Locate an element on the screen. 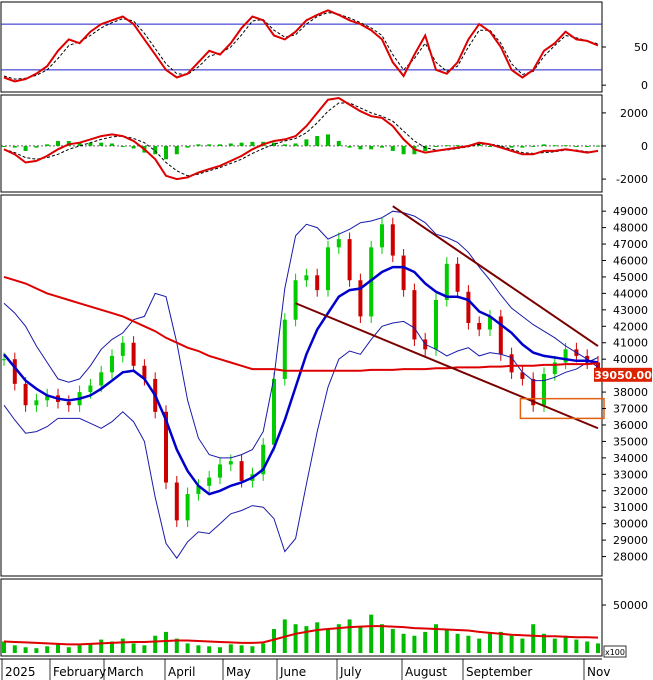 Image resolution: width=653 pixels, height=680 pixels. price-y-tick-label: 40000 is located at coordinates (630, 359).